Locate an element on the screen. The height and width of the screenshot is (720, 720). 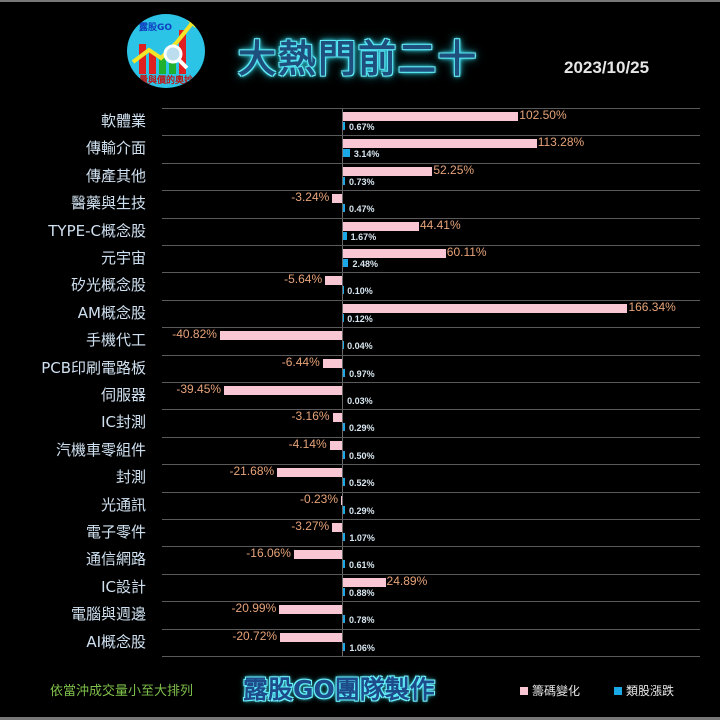
sector-change-label: 0.12% is located at coordinates (360, 318).